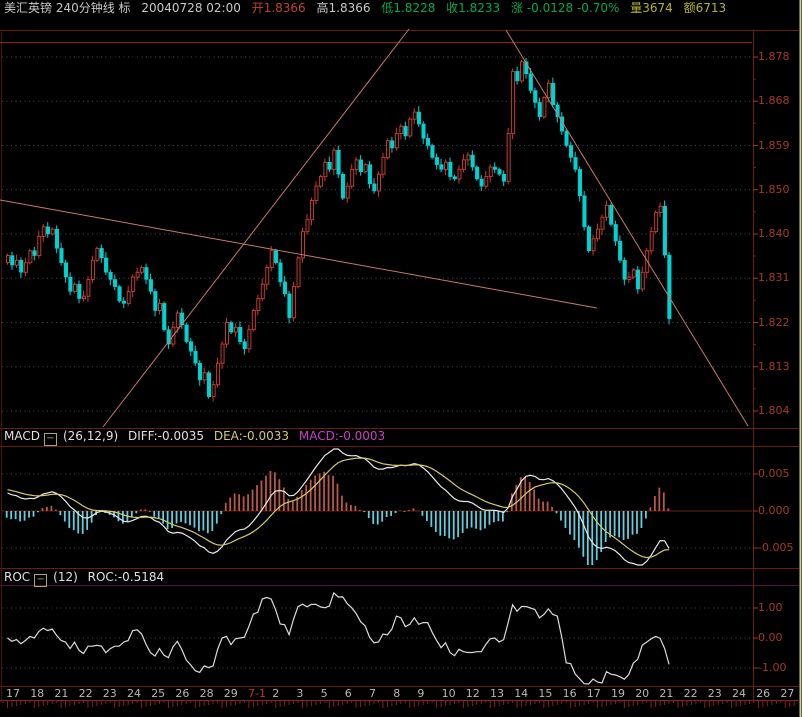  Describe the element at coordinates (348, 693) in the screenshot. I see `date-axis-label: 6` at that location.